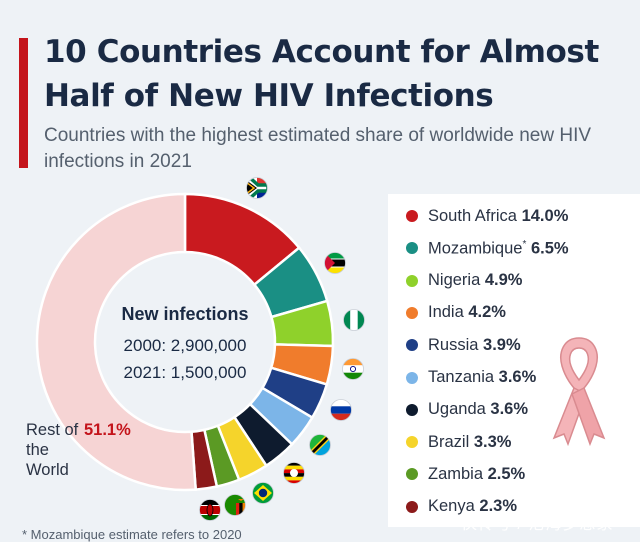  I want to click on legend-label: Nigeria, so click(454, 280).